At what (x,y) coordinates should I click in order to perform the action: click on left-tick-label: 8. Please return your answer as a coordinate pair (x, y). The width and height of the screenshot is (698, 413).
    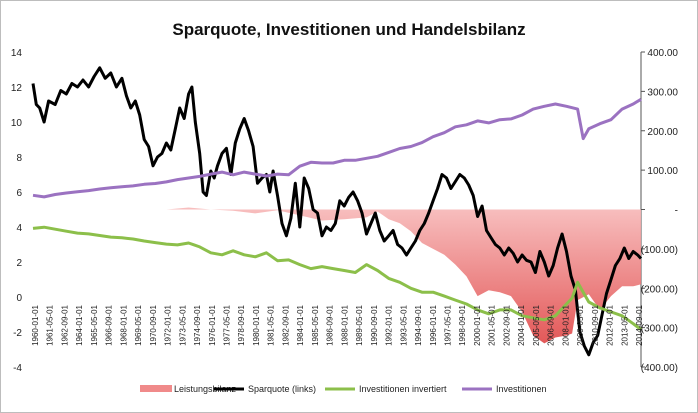
    Looking at the image, I should click on (19, 158).